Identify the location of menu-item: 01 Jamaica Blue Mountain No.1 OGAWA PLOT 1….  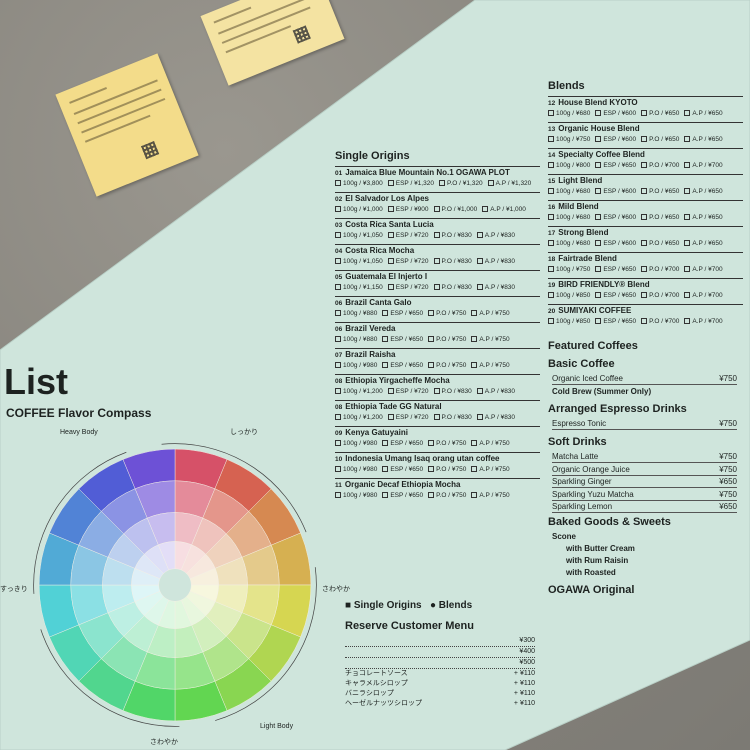
(437, 177).